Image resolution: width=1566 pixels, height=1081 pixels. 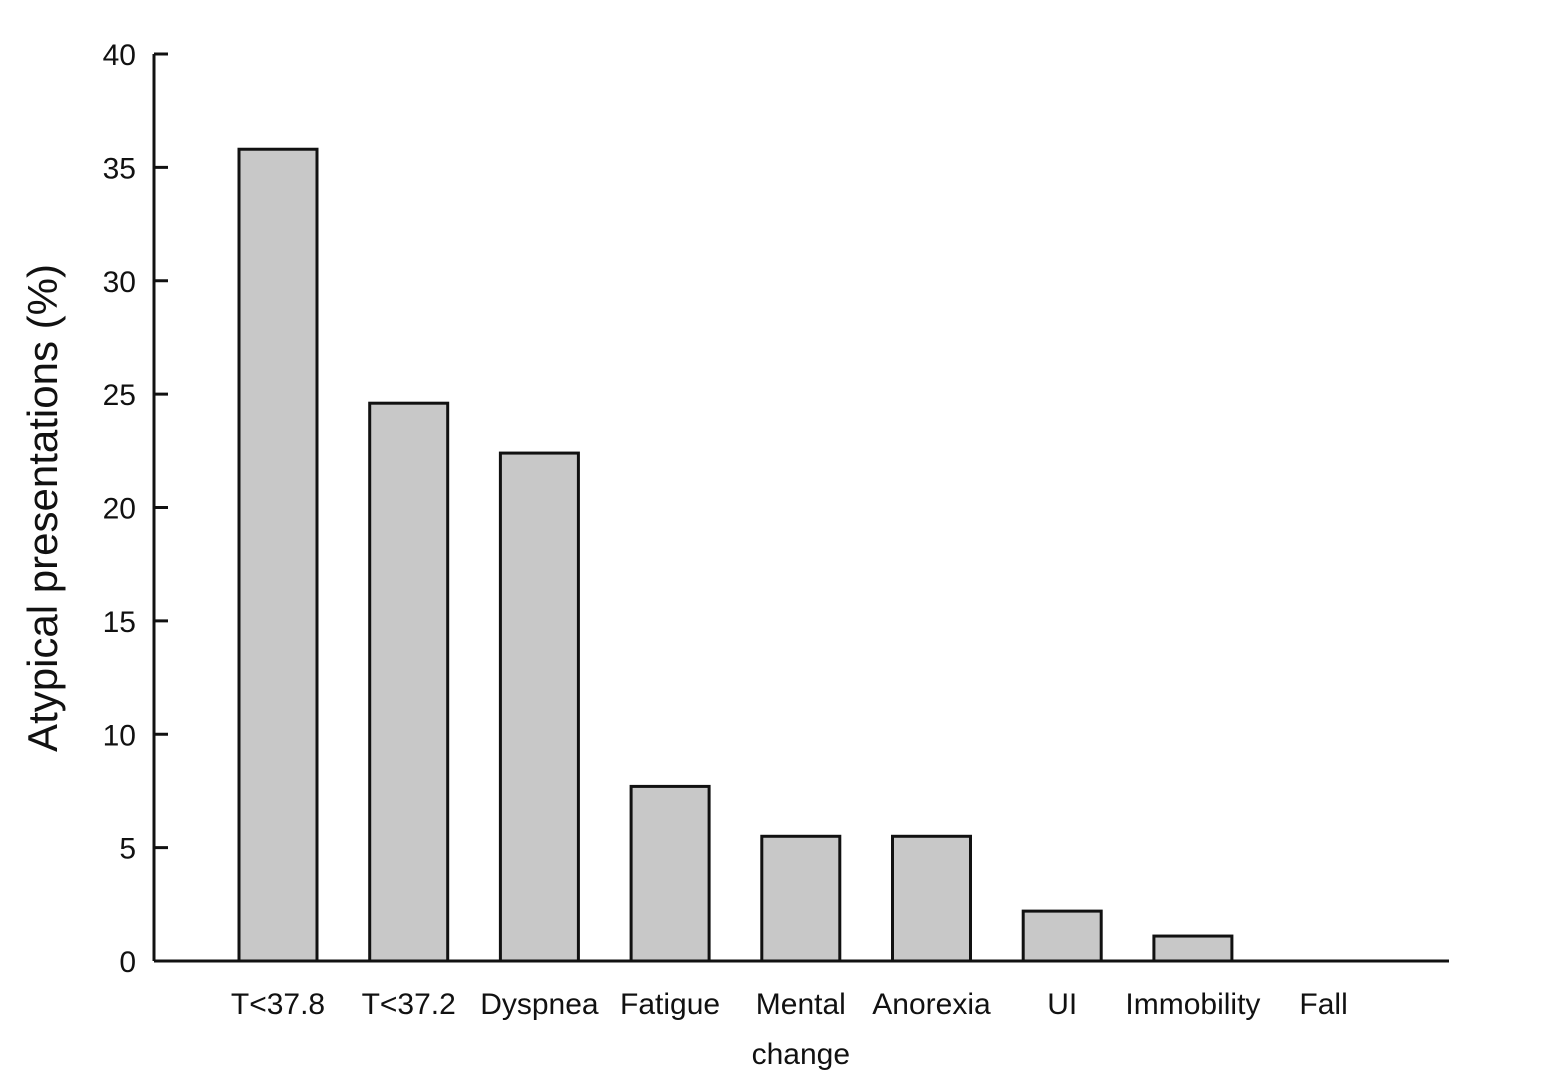 What do you see at coordinates (42, 508) in the screenshot?
I see `y-axis-label: Atypical presentations (%)` at bounding box center [42, 508].